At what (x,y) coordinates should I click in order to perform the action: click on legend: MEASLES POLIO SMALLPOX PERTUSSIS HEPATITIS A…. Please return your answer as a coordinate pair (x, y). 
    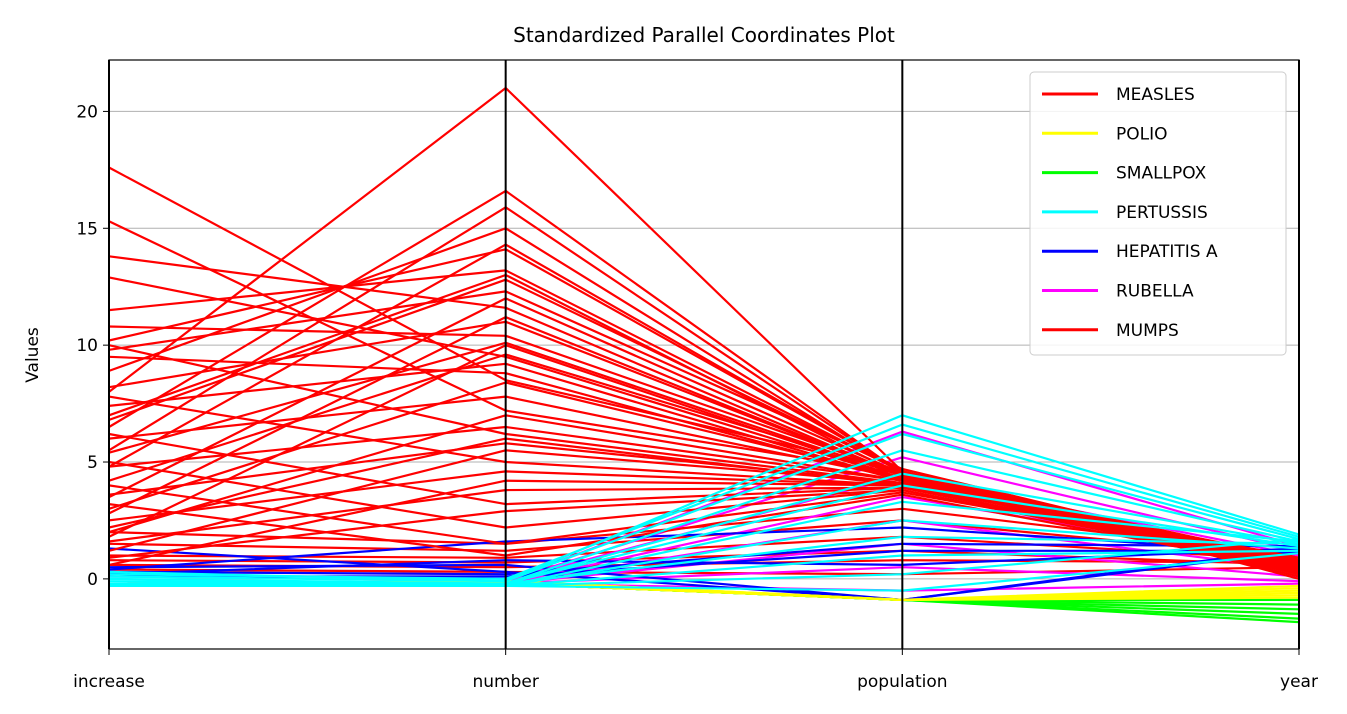
    Looking at the image, I should click on (1158, 213).